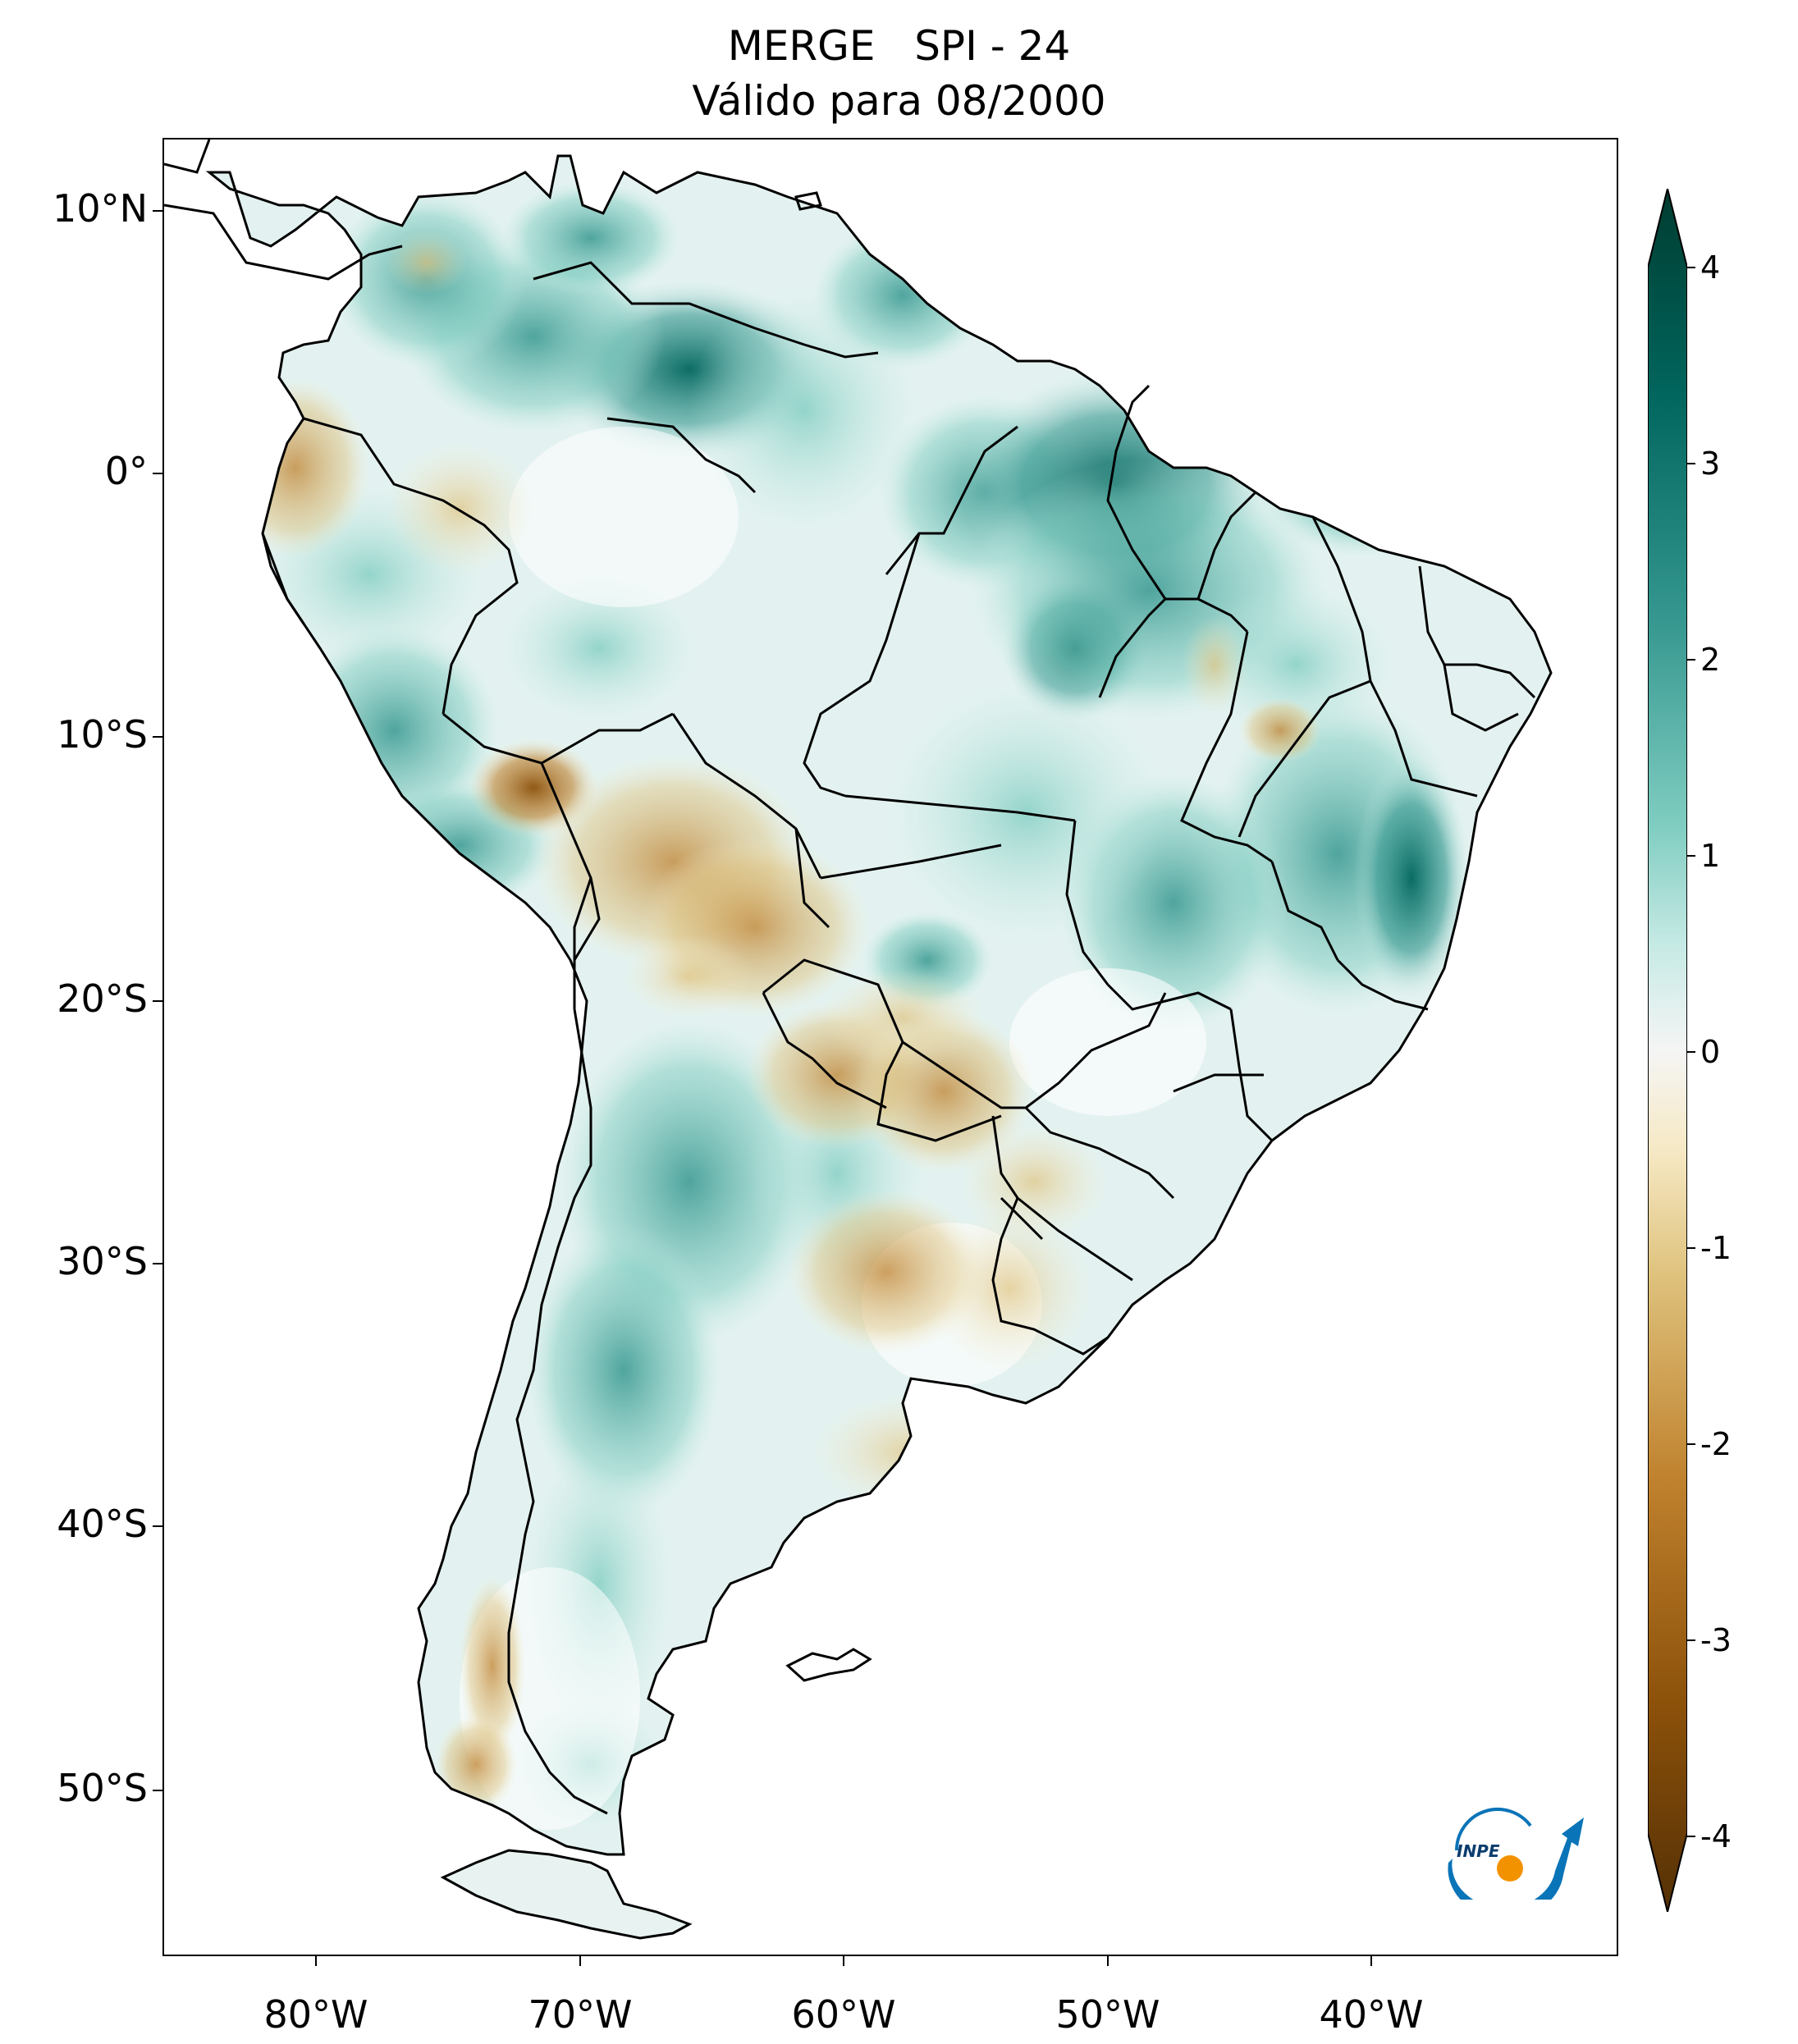 This screenshot has height=2044, width=1798. Describe the element at coordinates (843, 2015) in the screenshot. I see `lon-label-60w: 60°W` at that location.